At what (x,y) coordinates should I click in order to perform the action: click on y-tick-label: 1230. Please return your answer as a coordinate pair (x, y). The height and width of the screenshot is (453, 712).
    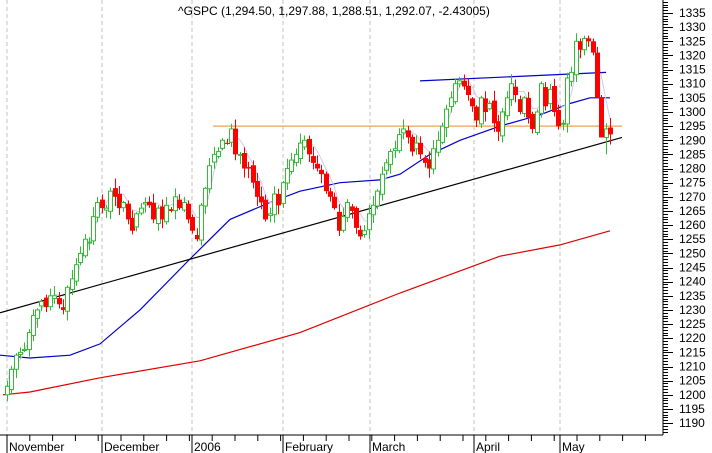
    Looking at the image, I should click on (692, 310).